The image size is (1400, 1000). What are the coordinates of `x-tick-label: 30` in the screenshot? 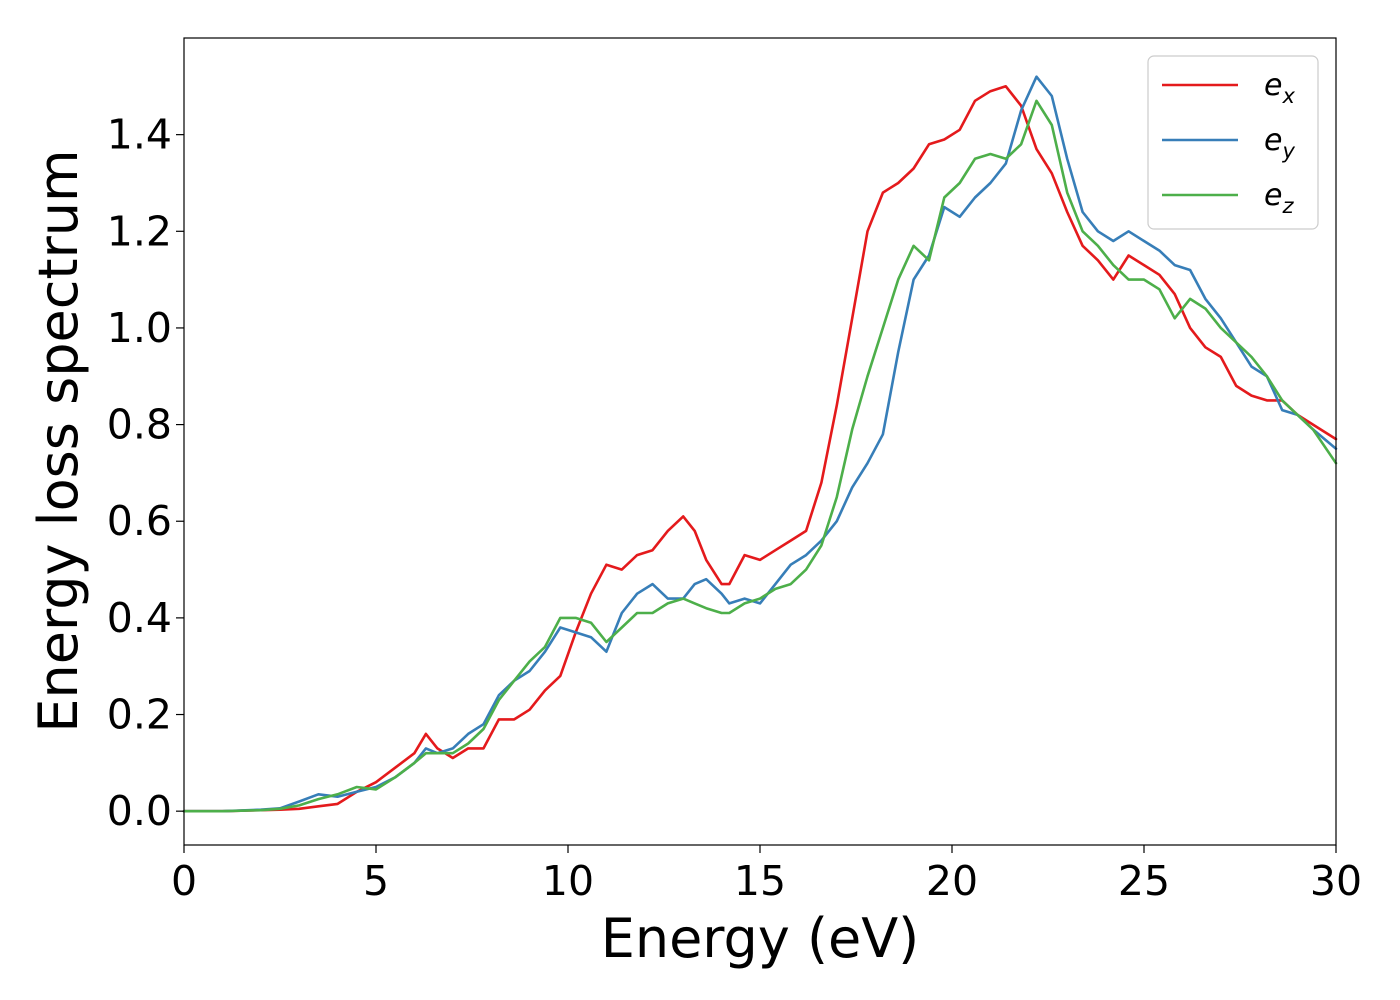 It's located at (1336, 881).